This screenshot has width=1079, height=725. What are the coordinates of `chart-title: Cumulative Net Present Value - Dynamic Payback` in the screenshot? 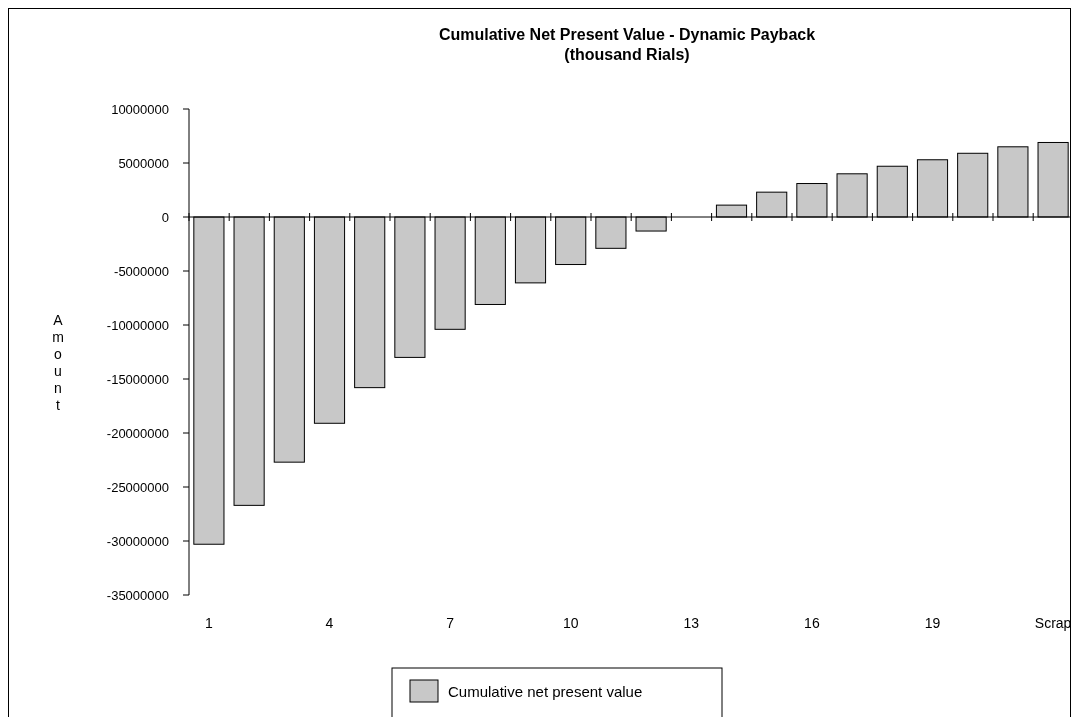 It's located at (627, 34).